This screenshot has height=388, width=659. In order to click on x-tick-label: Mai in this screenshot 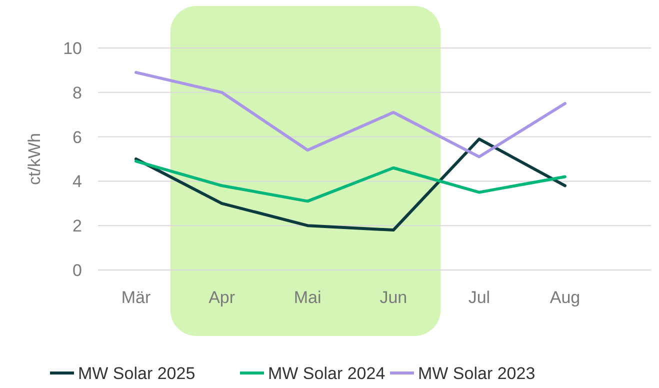, I will do `click(308, 297)`.